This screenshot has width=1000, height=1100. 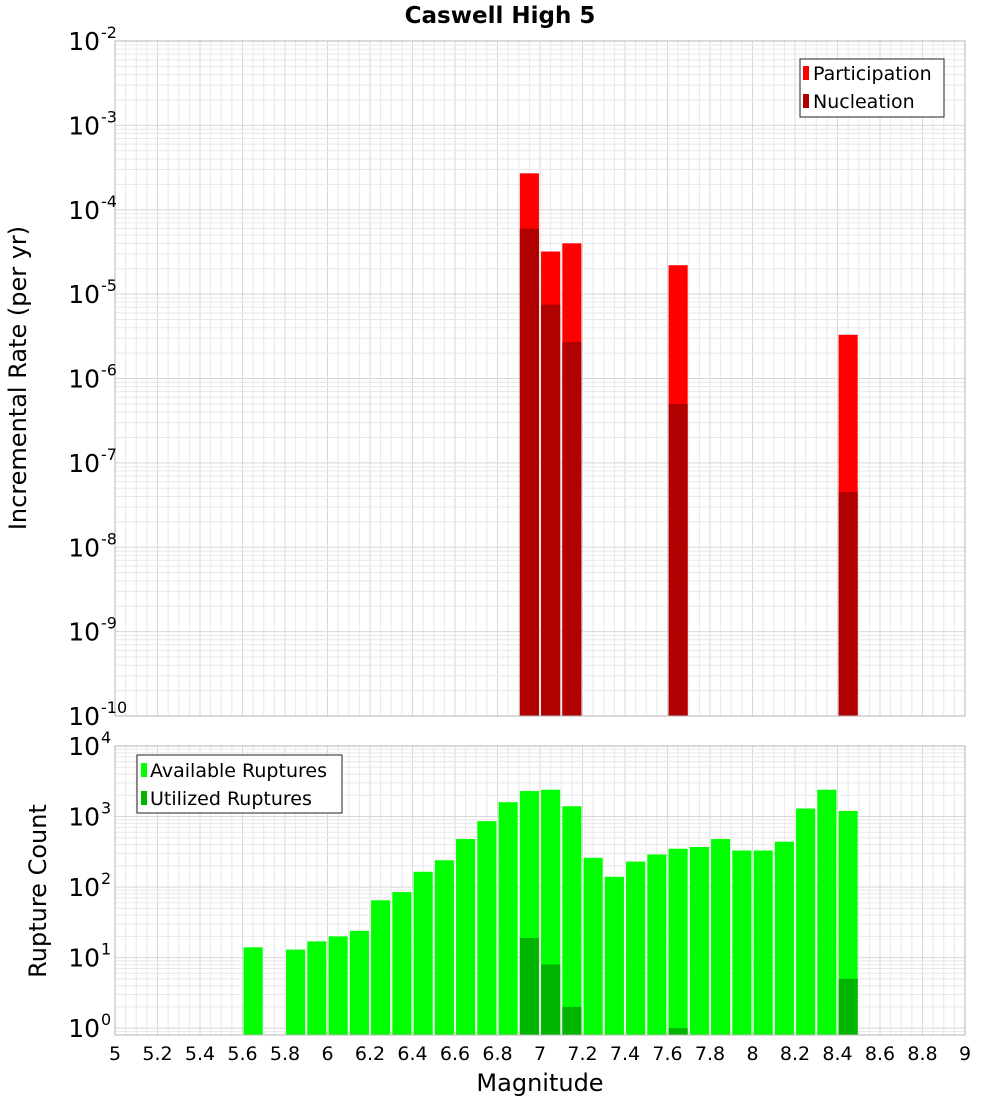 What do you see at coordinates (109, 370) in the screenshot?
I see `rate-ytick-exp-4: -6` at bounding box center [109, 370].